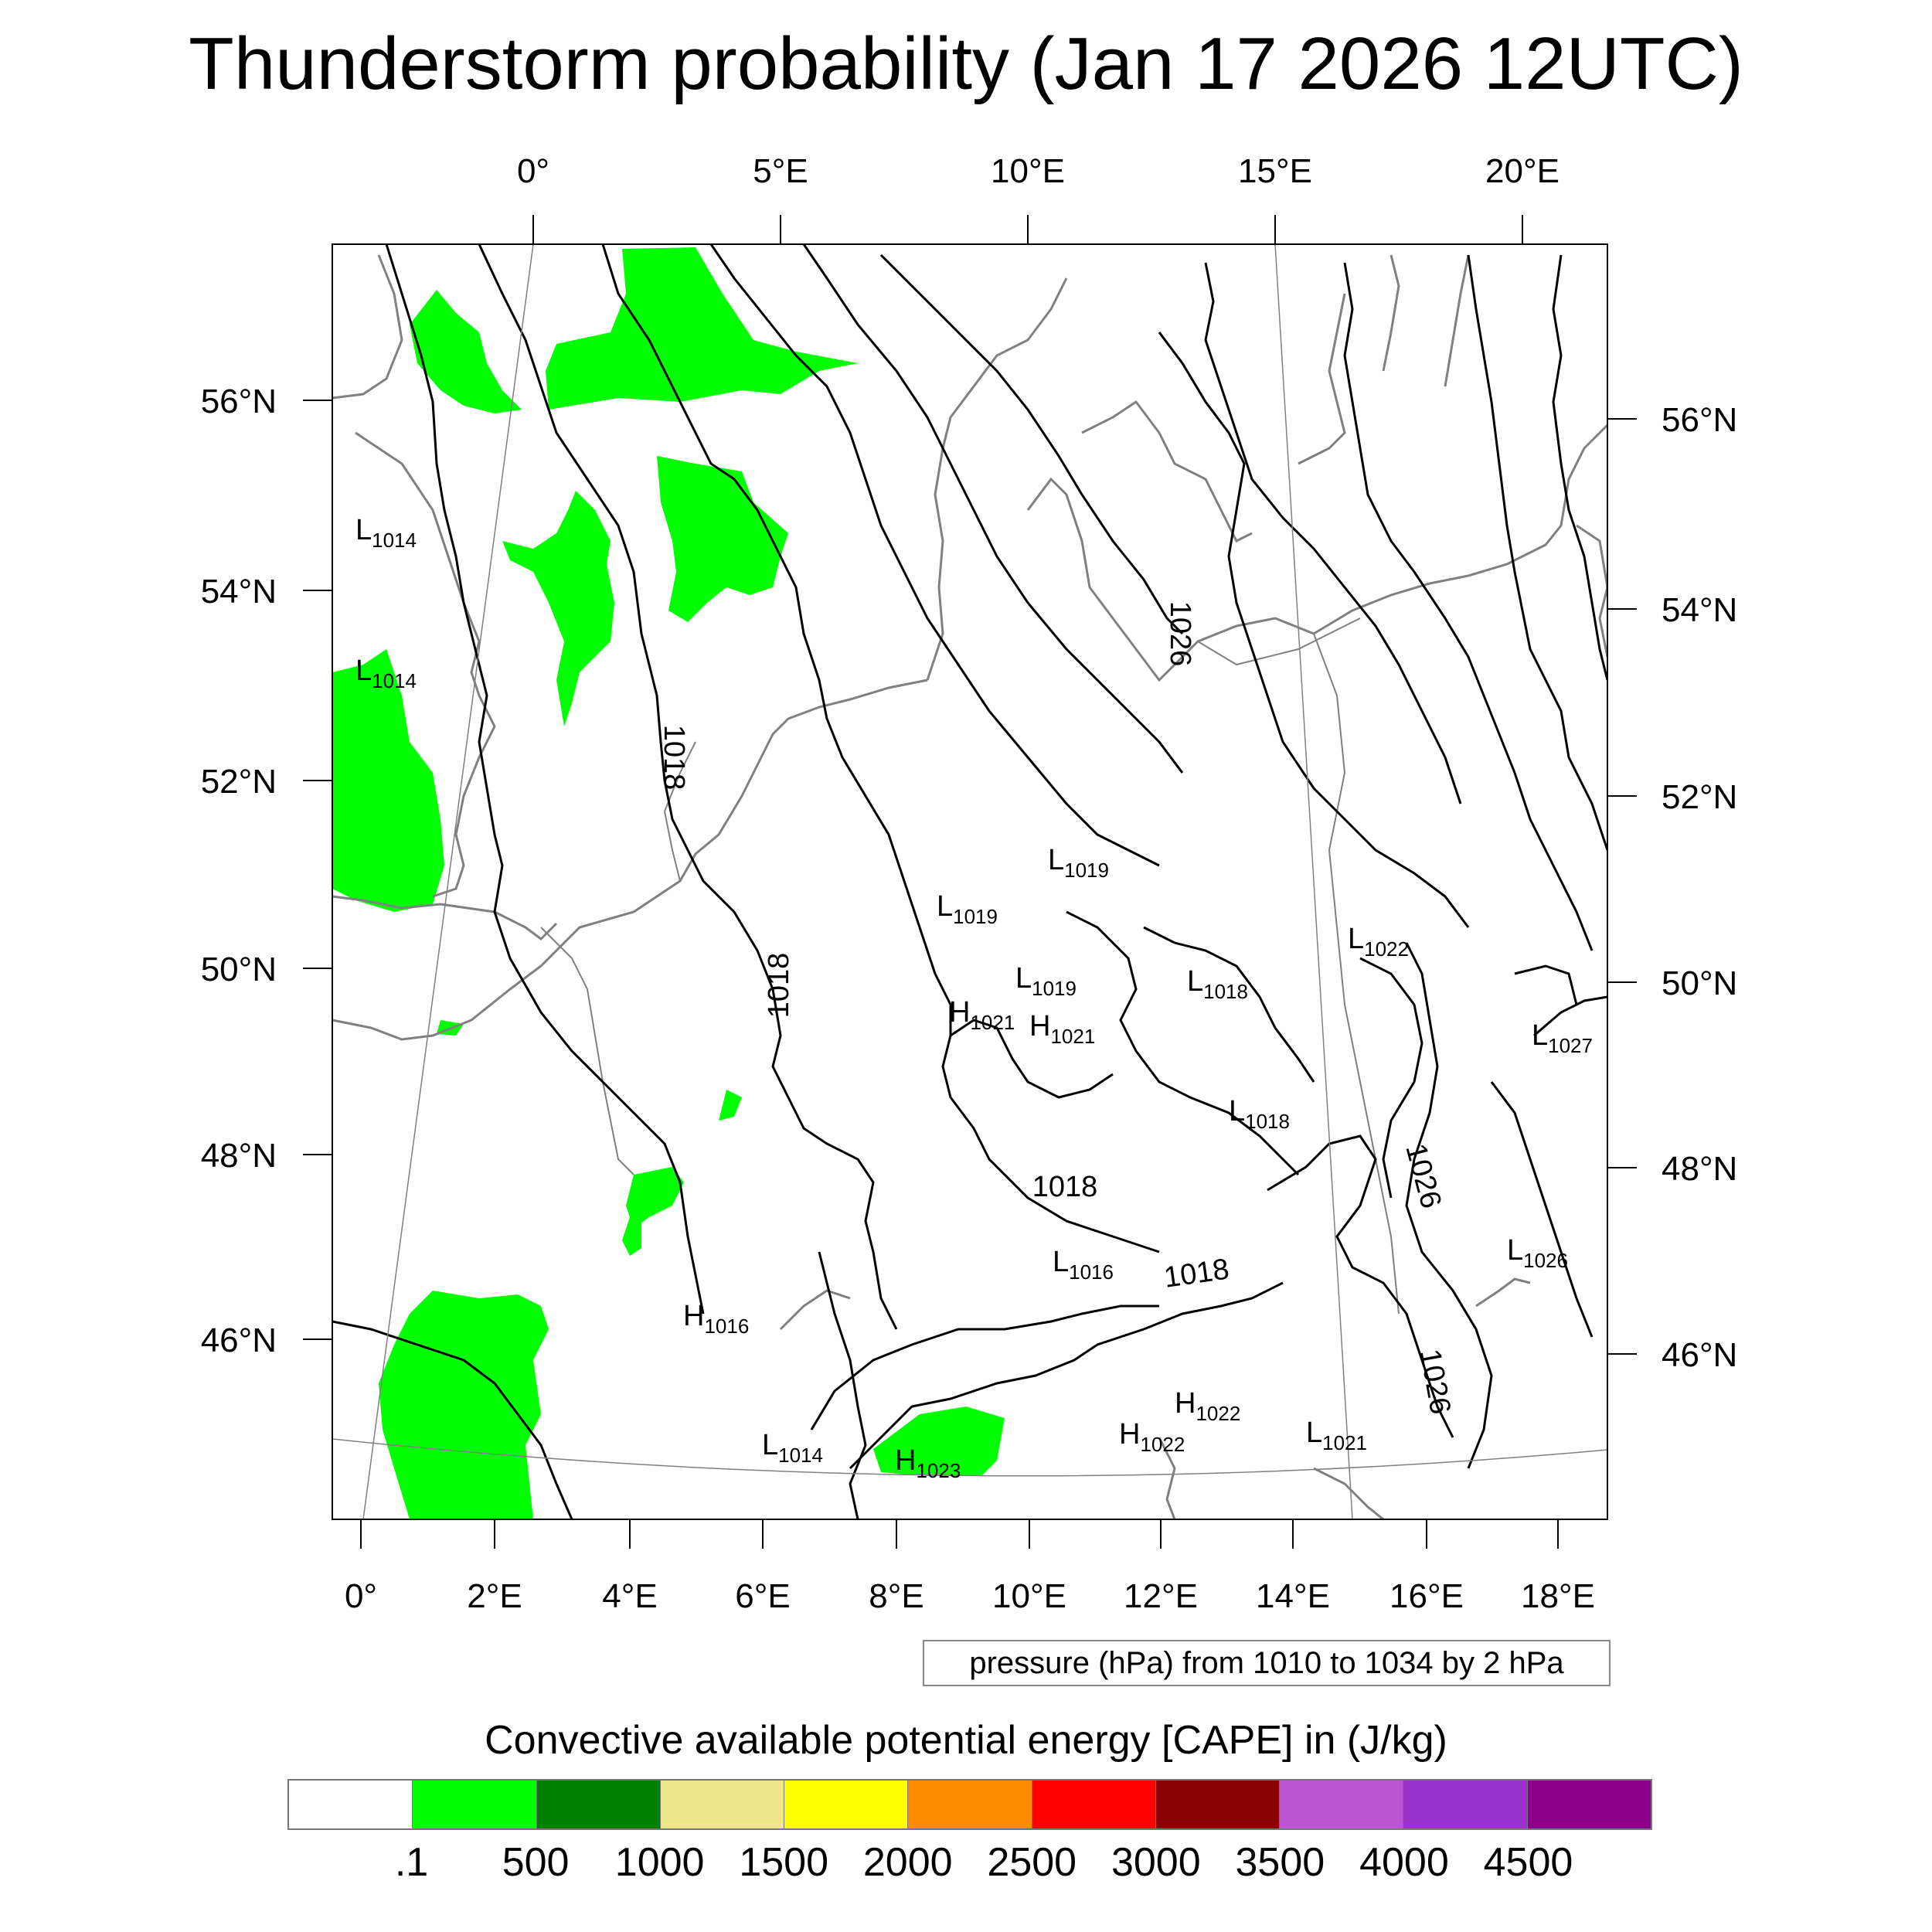  Describe the element at coordinates (1293, 1596) in the screenshot. I see `bottom-lon-label: 14°E` at that location.